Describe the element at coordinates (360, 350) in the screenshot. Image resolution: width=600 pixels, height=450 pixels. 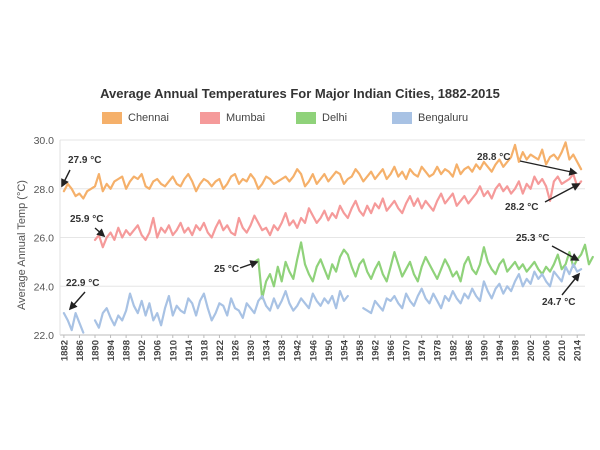
I see `x-tick-label: 1958` at that location.